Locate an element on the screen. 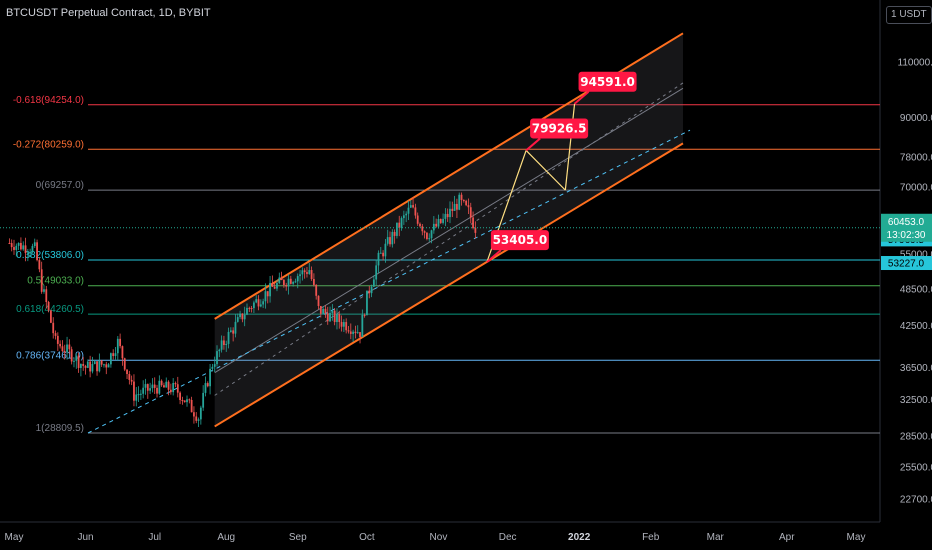 Image resolution: width=932 pixels, height=550 pixels. time-axis-tick: Nov is located at coordinates (439, 537).